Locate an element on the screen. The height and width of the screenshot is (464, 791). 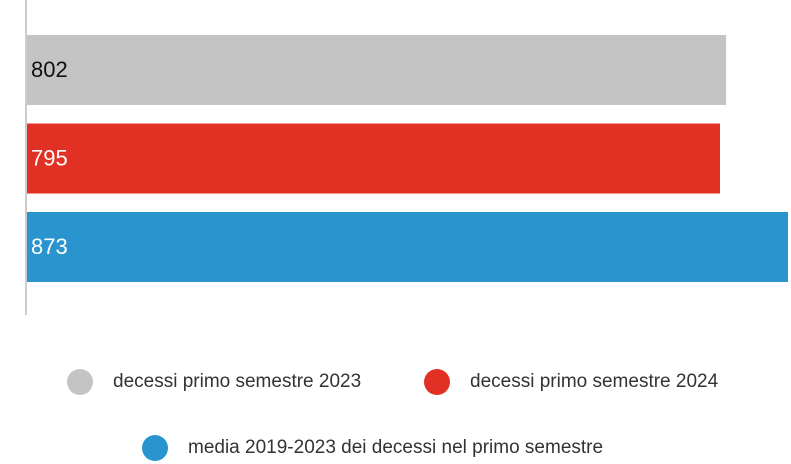
legend-label: decessi primo semestre 2024 is located at coordinates (594, 381).